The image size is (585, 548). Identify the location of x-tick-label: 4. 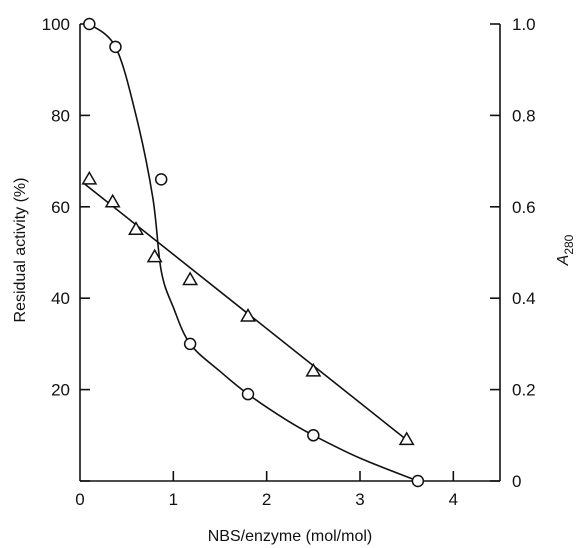
(453, 499).